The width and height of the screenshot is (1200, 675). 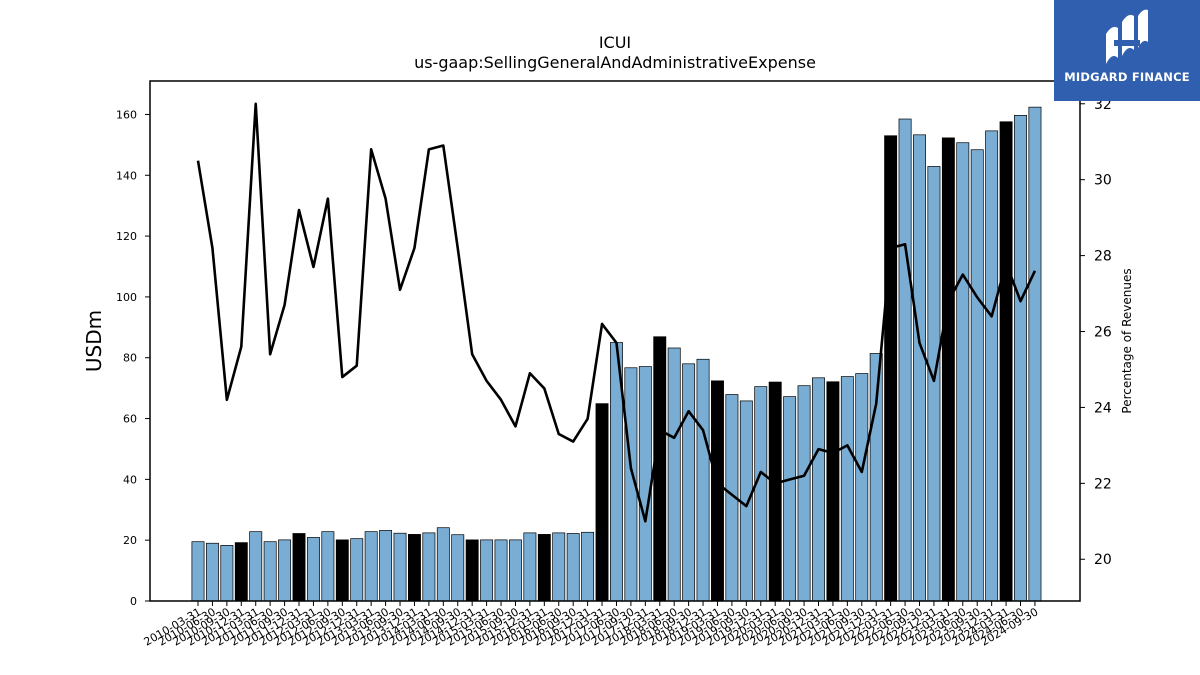 I want to click on y-tick-label: 20, so click(x=130, y=540).